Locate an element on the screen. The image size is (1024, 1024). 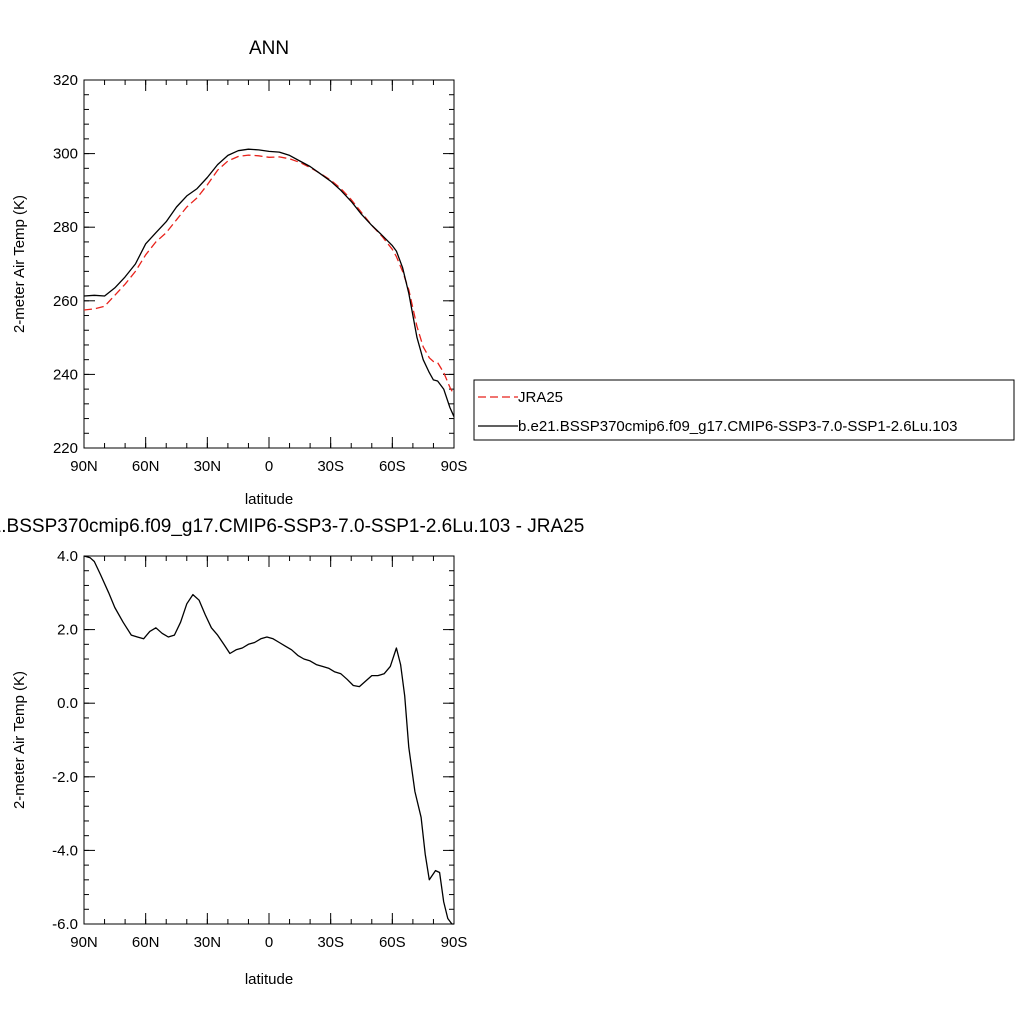
top-x-tick-label: 30S is located at coordinates (330, 466).